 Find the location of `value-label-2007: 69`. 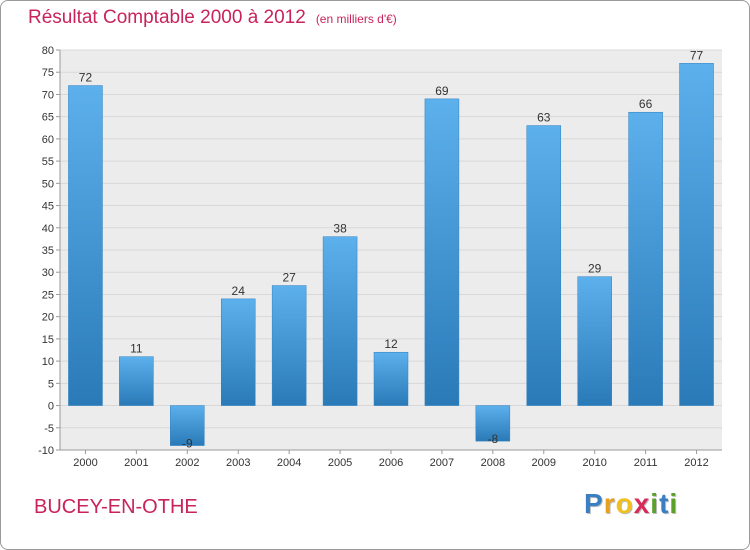

value-label-2007: 69 is located at coordinates (442, 91).